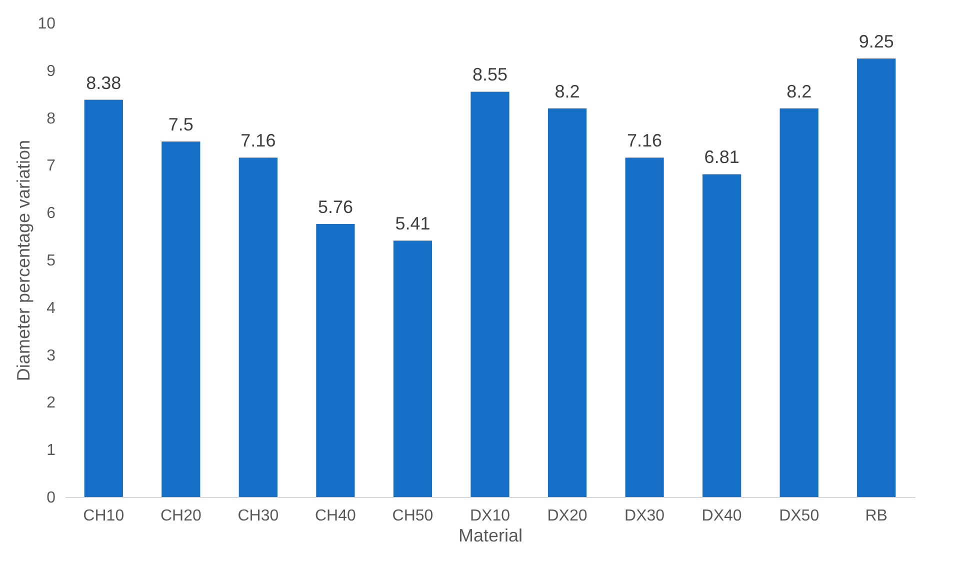  I want to click on x-tick-label: CH20, so click(181, 516).